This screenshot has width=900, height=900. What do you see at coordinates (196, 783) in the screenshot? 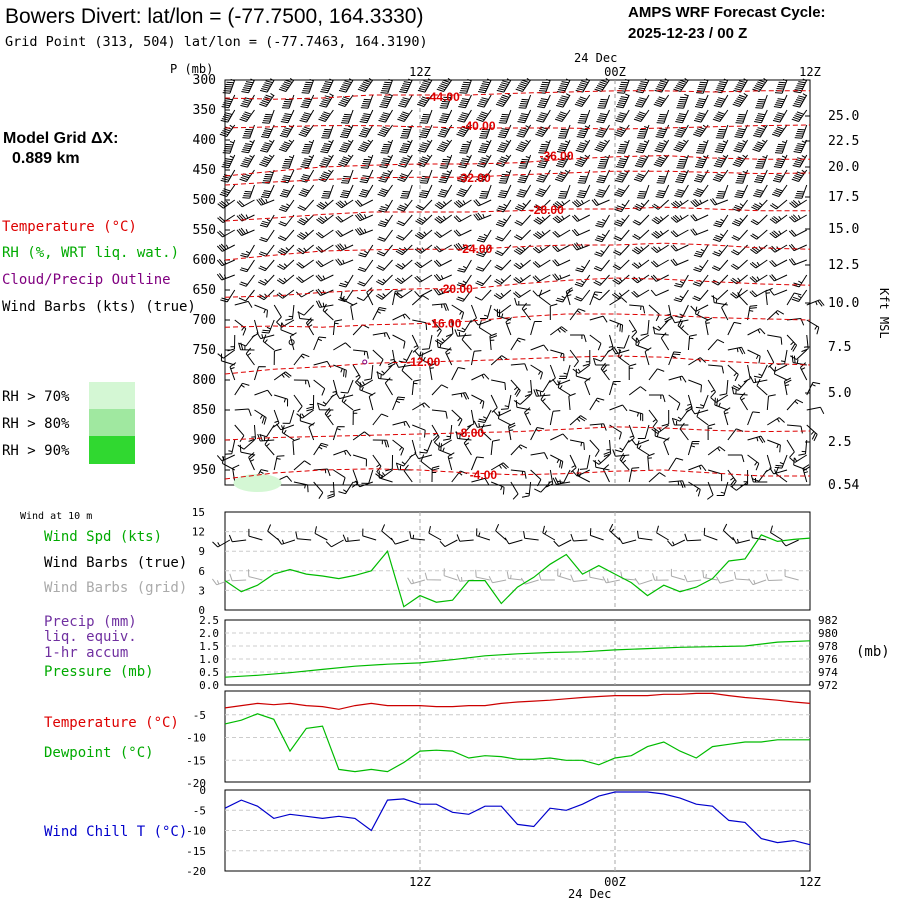
I see `temperature-tick: -20` at bounding box center [196, 783].